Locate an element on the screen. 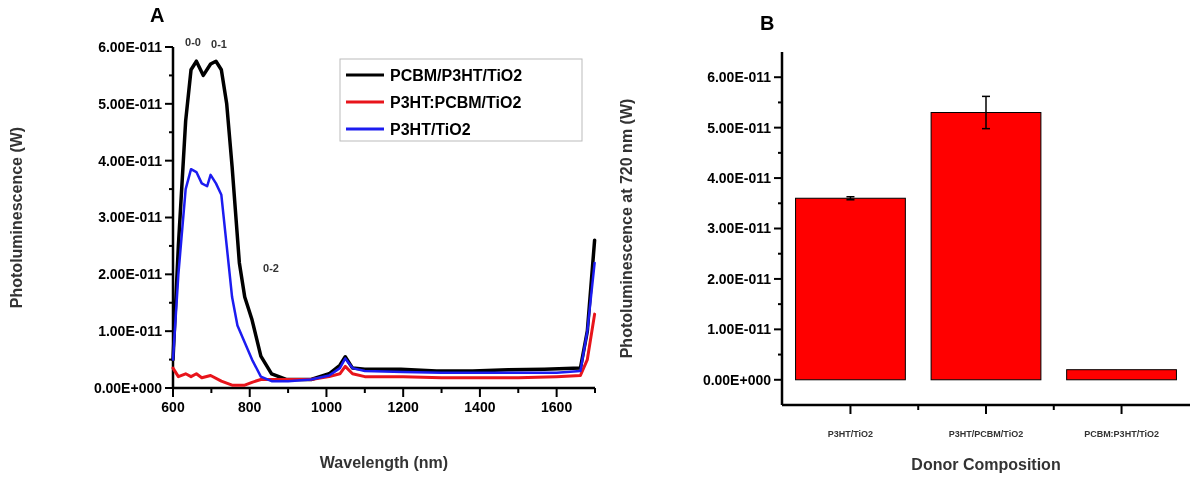  chart-title: B is located at coordinates (767, 23).